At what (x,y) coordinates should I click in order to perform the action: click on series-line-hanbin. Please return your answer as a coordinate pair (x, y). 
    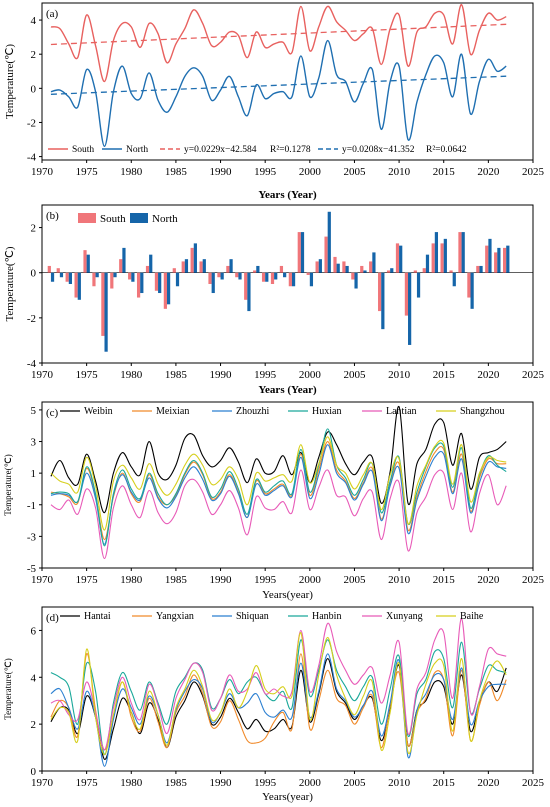
    Looking at the image, I should click on (278, 697).